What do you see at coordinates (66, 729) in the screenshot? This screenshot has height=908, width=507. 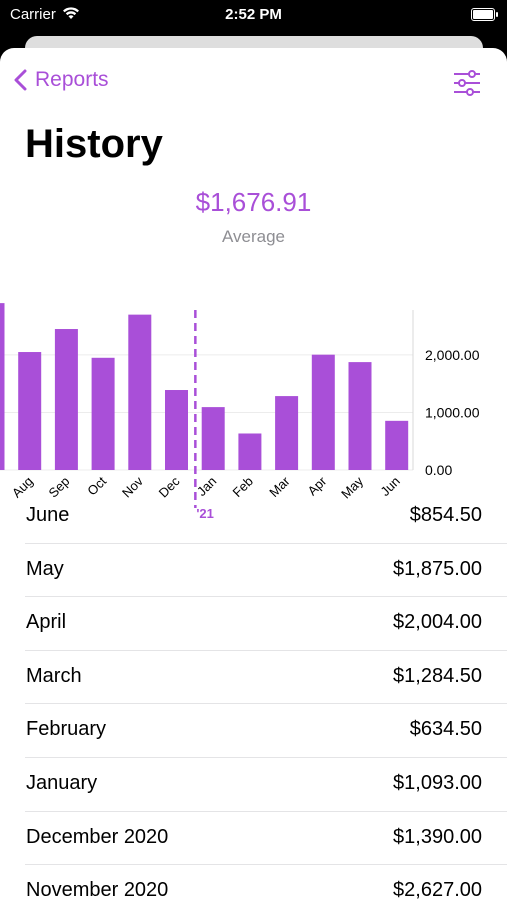 I see `month-label: February` at bounding box center [66, 729].